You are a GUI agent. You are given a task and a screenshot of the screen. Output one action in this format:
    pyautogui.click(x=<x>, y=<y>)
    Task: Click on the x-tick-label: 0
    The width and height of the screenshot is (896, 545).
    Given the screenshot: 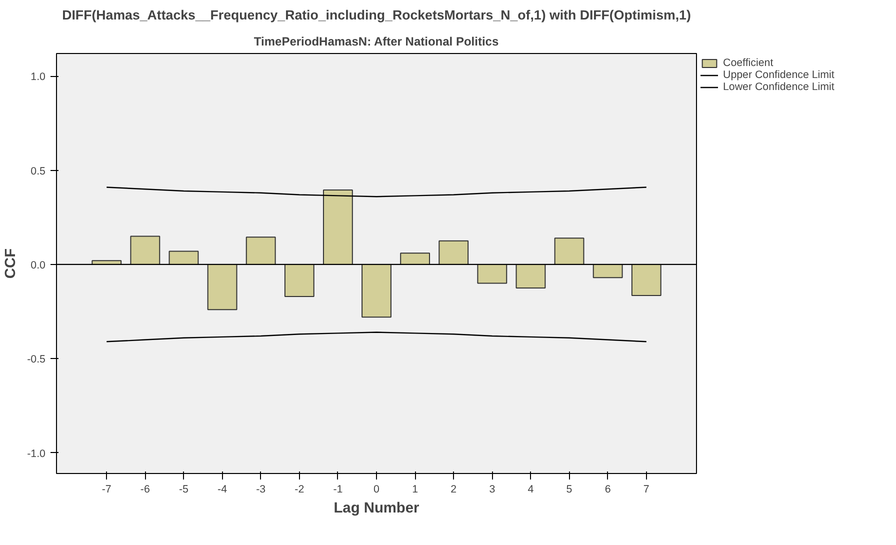 What is the action you would take?
    pyautogui.click(x=377, y=490)
    